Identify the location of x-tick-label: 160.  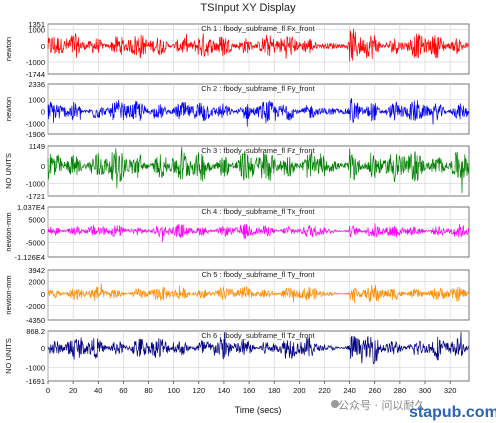
(249, 390).